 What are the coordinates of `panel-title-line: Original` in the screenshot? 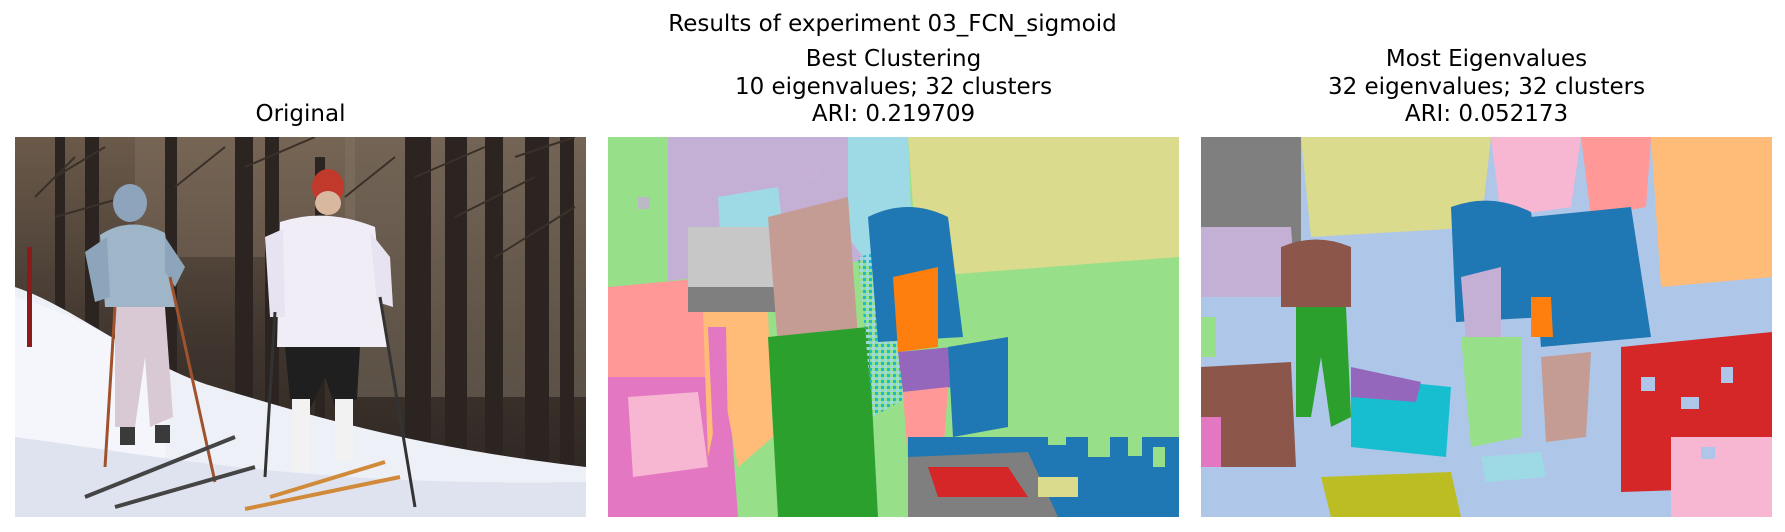 It's located at (300, 114).